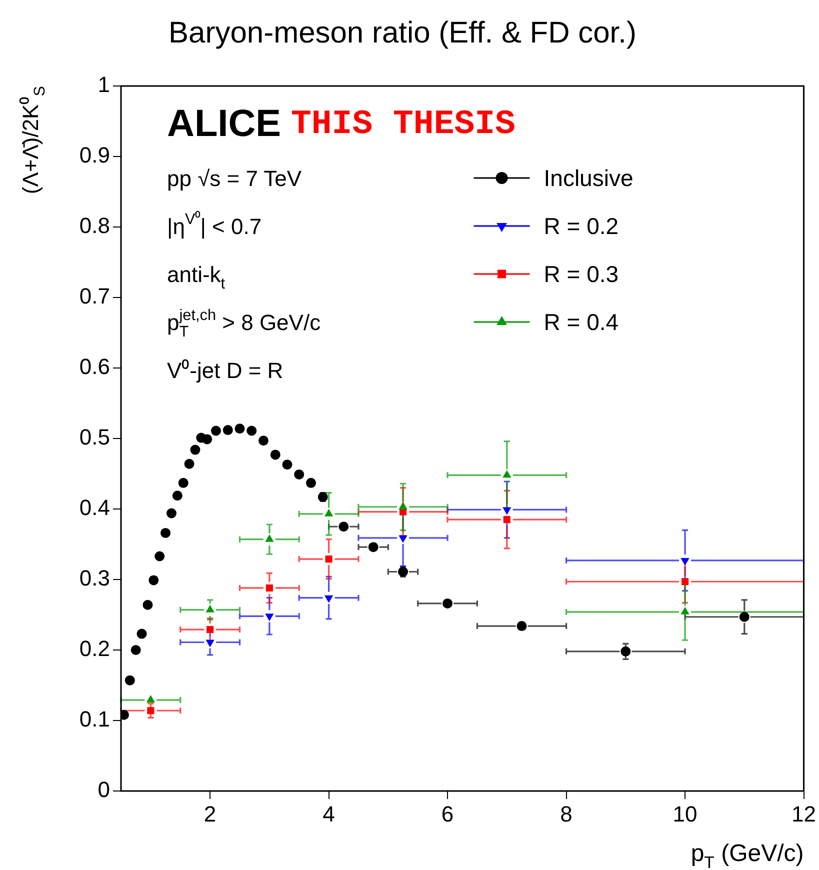 This screenshot has height=870, width=819. I want to click on y-tick-label: 0.5, so click(94, 437).